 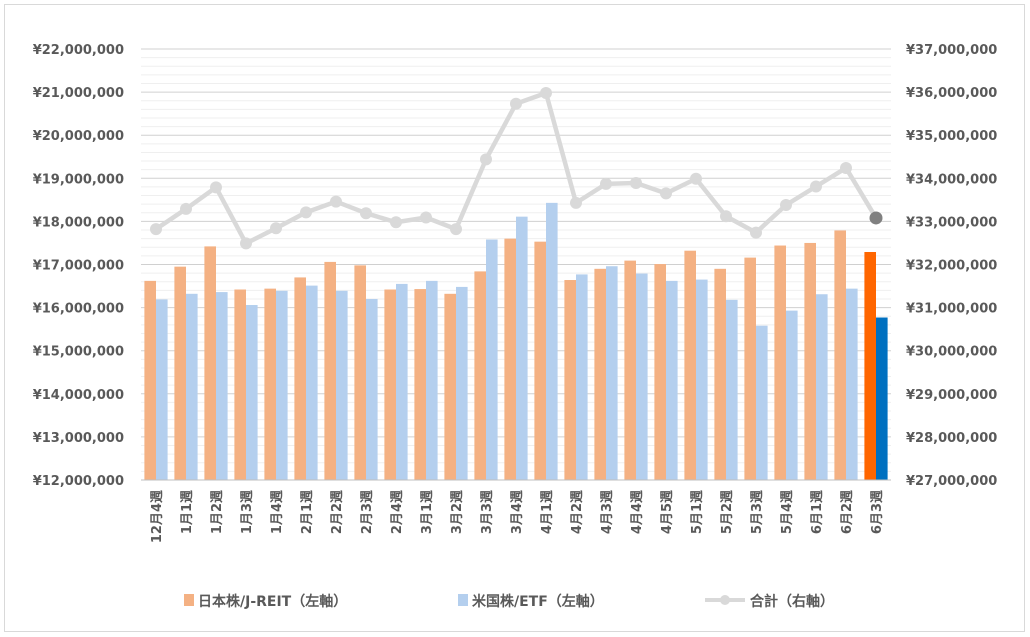 What do you see at coordinates (78, 222) in the screenshot?
I see `left-axis-tick-label: ¥18,000,000` at bounding box center [78, 222].